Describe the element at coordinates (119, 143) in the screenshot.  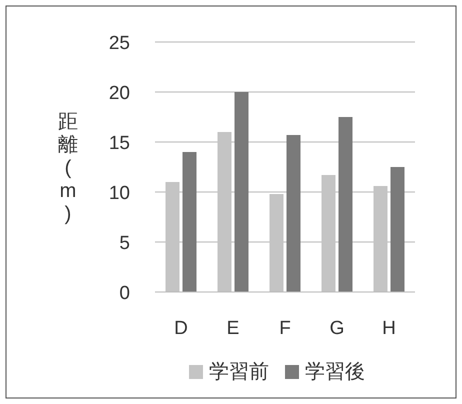
I see `y-tick-label: 15` at that location.